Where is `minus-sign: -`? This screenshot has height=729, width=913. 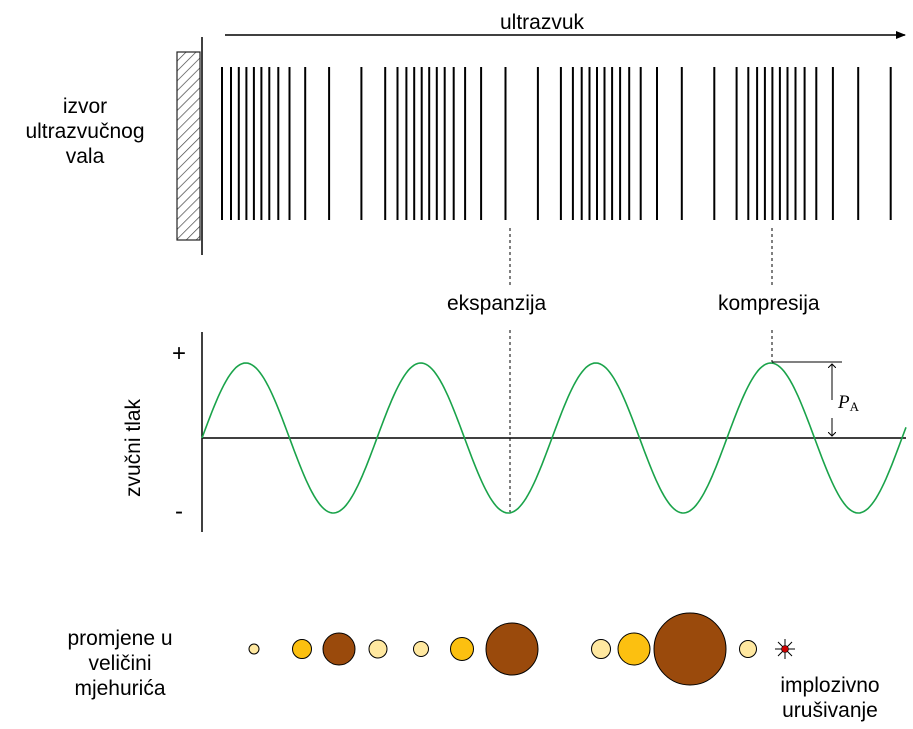 minus-sign: - is located at coordinates (179, 511).